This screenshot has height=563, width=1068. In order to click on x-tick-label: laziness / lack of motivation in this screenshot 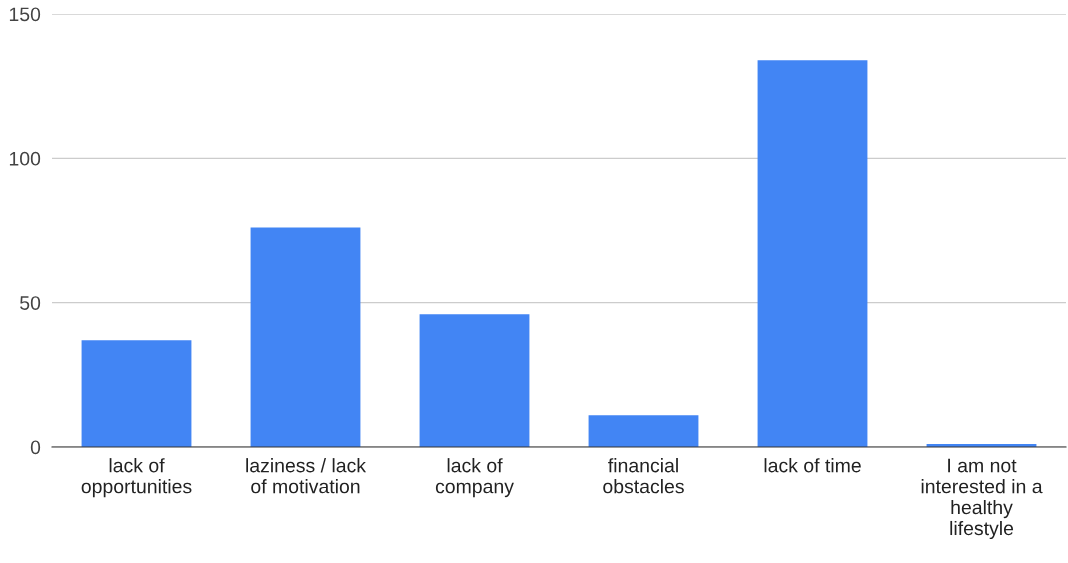, I will do `click(306, 476)`.